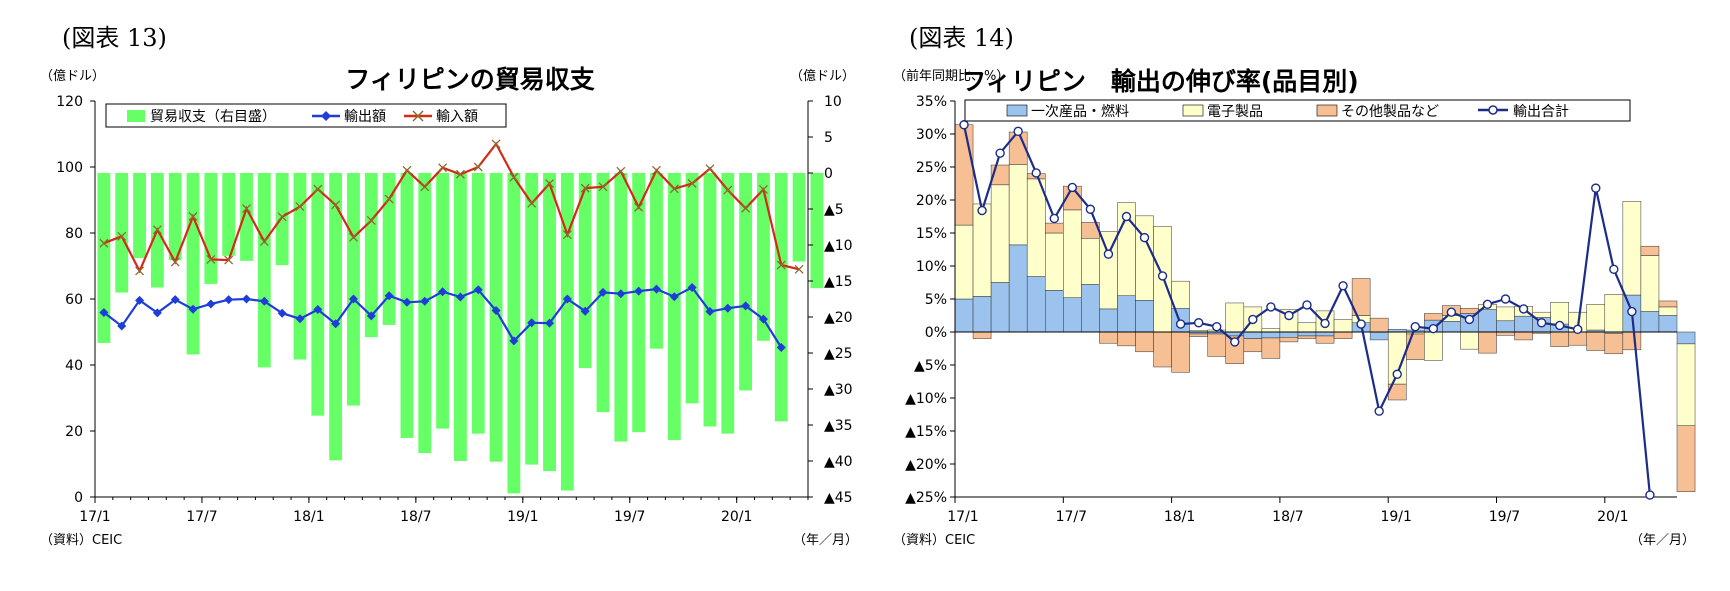  I want to click on left-tick-label: 80, so click(74, 234).